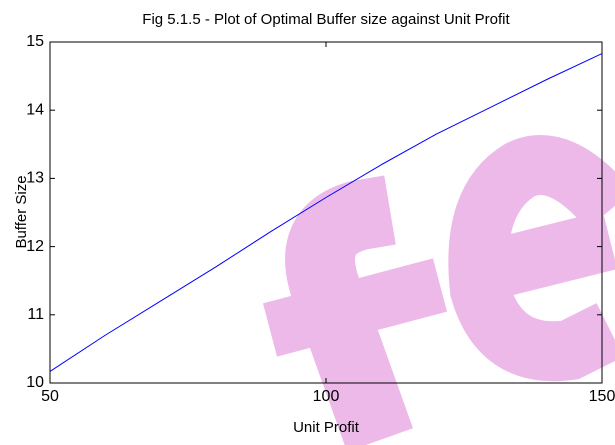 This screenshot has width=615, height=445. What do you see at coordinates (602, 396) in the screenshot?
I see `x-tick-label: 150` at bounding box center [602, 396].